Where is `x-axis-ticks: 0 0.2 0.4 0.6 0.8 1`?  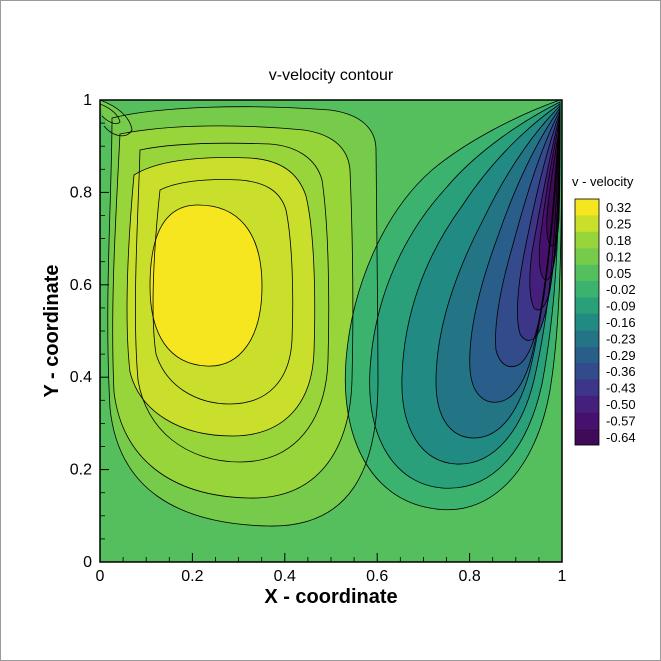
x-axis-ticks: 0 0.2 0.4 0.6 0.8 1 is located at coordinates (331, 569).